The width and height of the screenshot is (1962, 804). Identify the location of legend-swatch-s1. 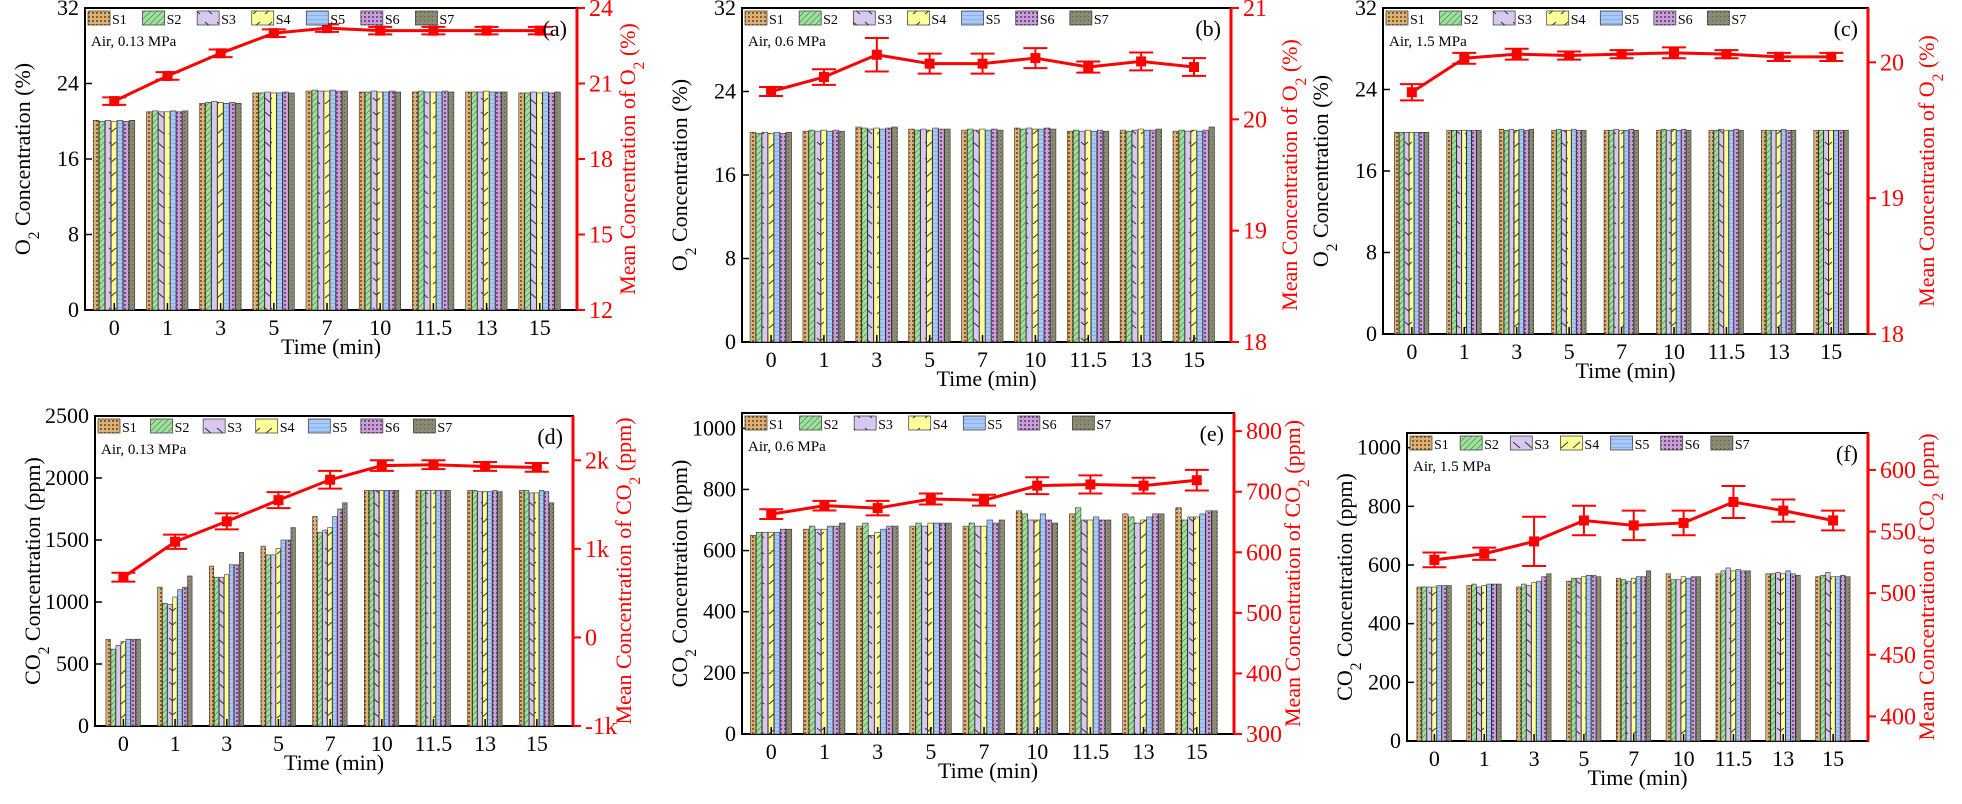
(1421, 443).